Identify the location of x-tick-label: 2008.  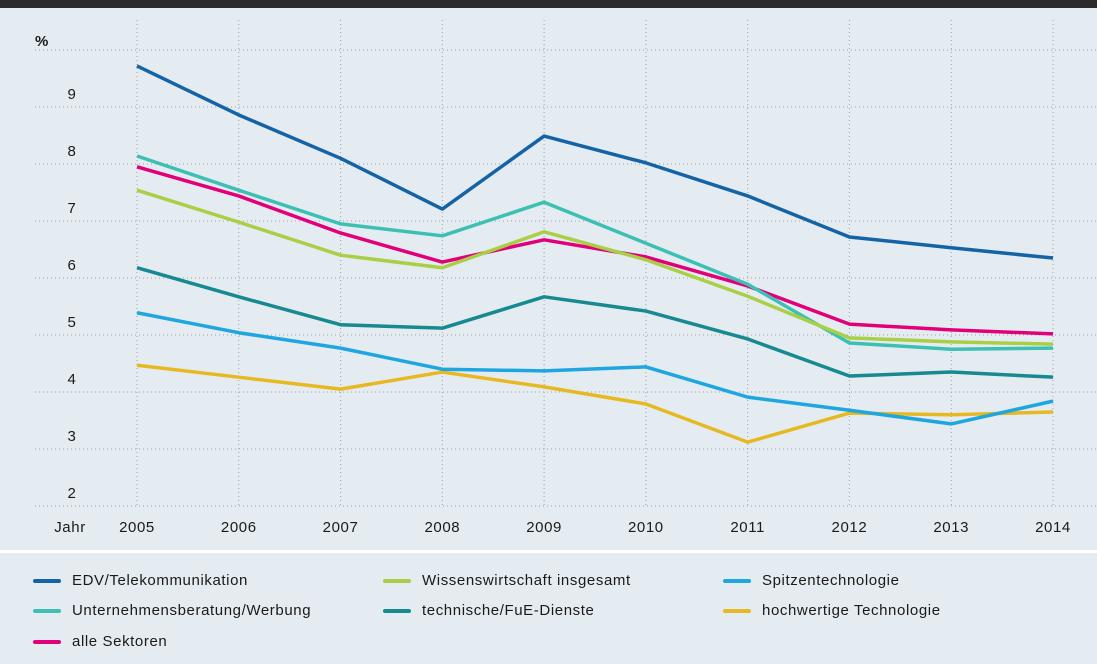
(442, 527).